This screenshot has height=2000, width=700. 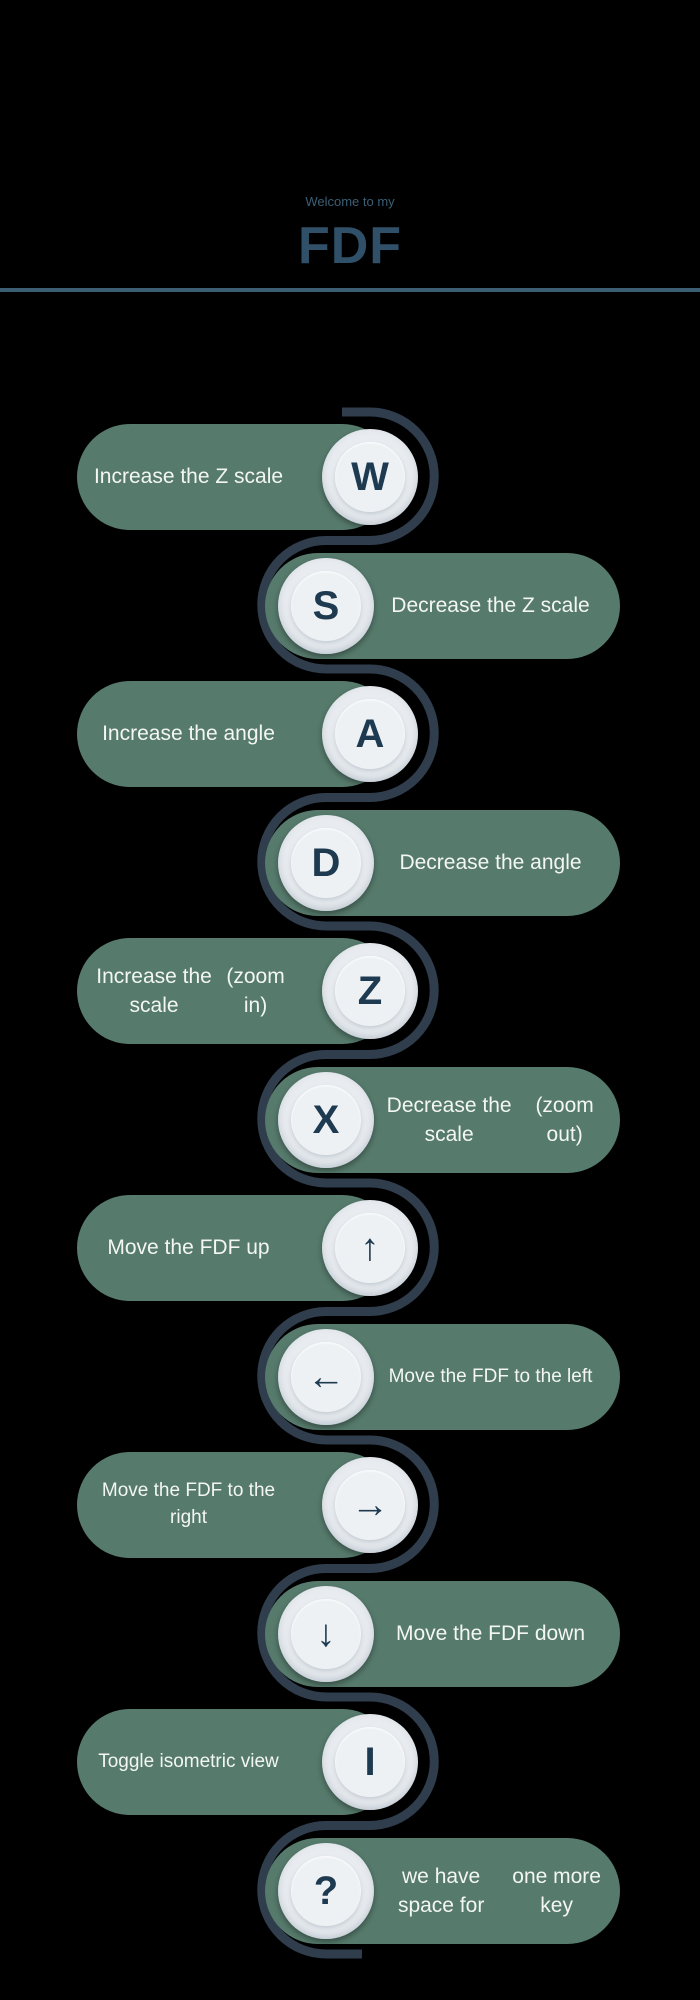 I want to click on welcome-text: Welcome to my, so click(x=350, y=201).